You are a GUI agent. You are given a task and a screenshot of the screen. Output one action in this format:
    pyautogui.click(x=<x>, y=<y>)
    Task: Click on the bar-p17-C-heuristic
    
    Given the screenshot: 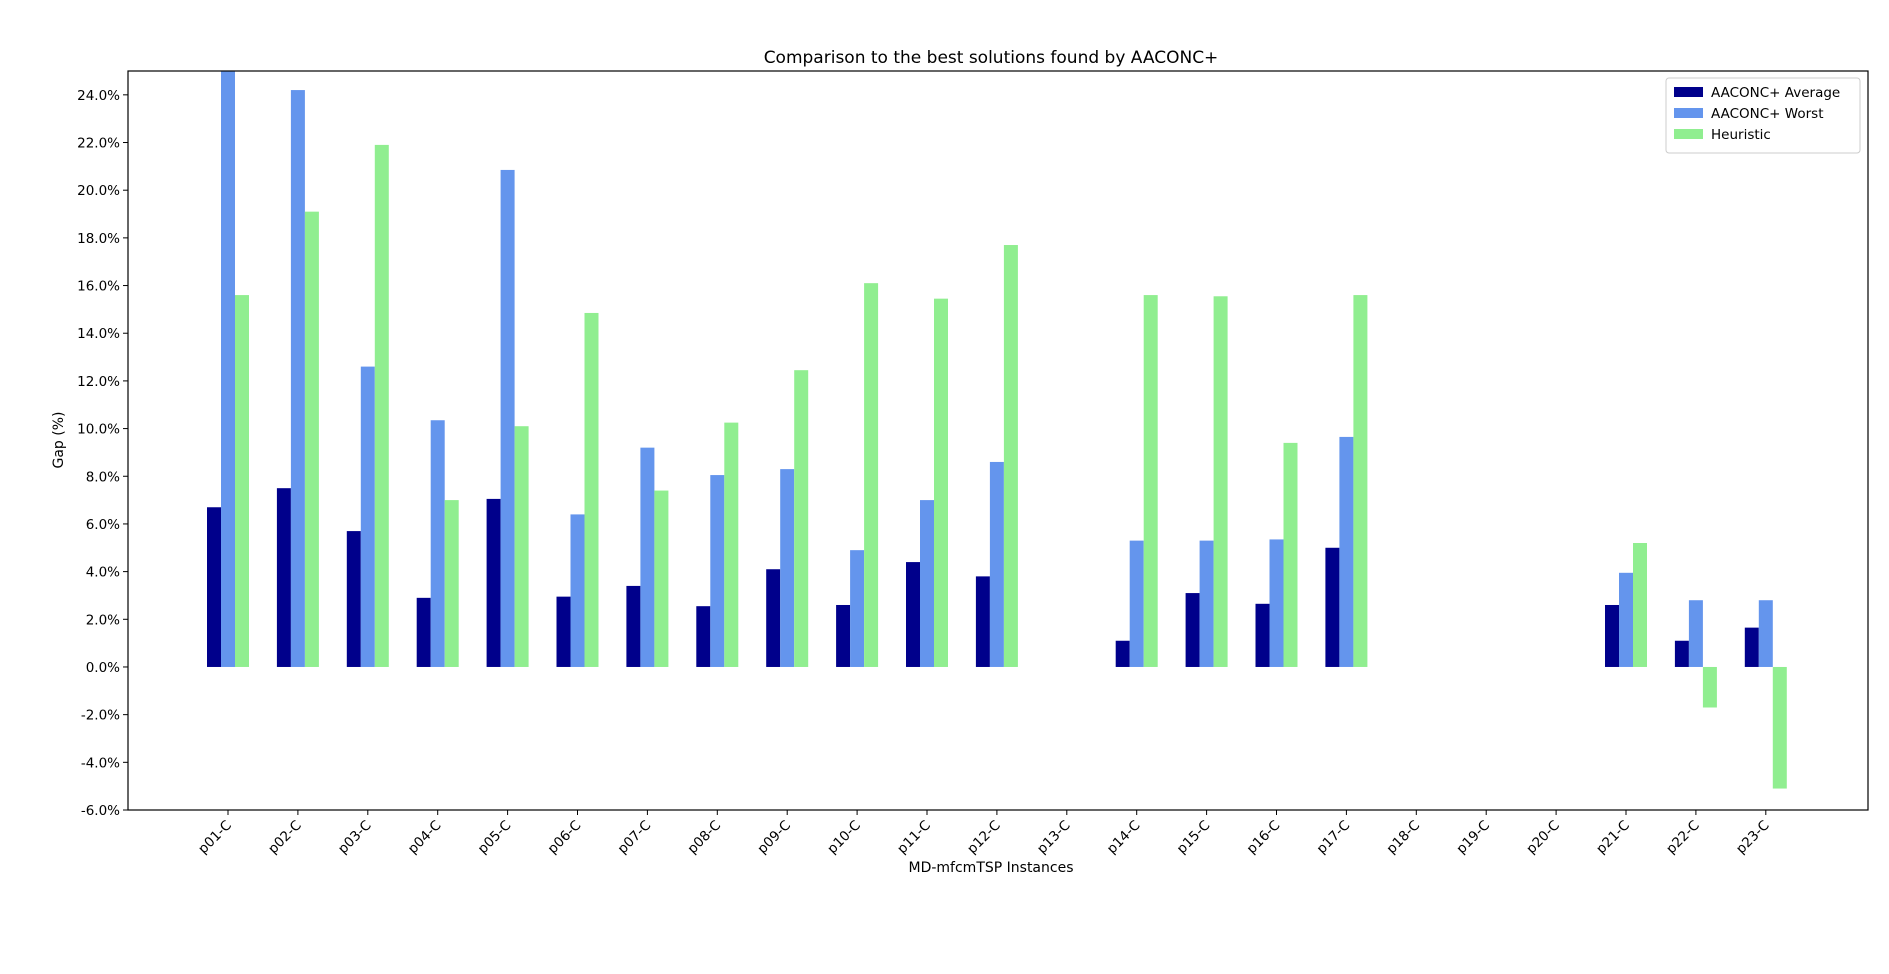 What is the action you would take?
    pyautogui.click(x=1360, y=481)
    